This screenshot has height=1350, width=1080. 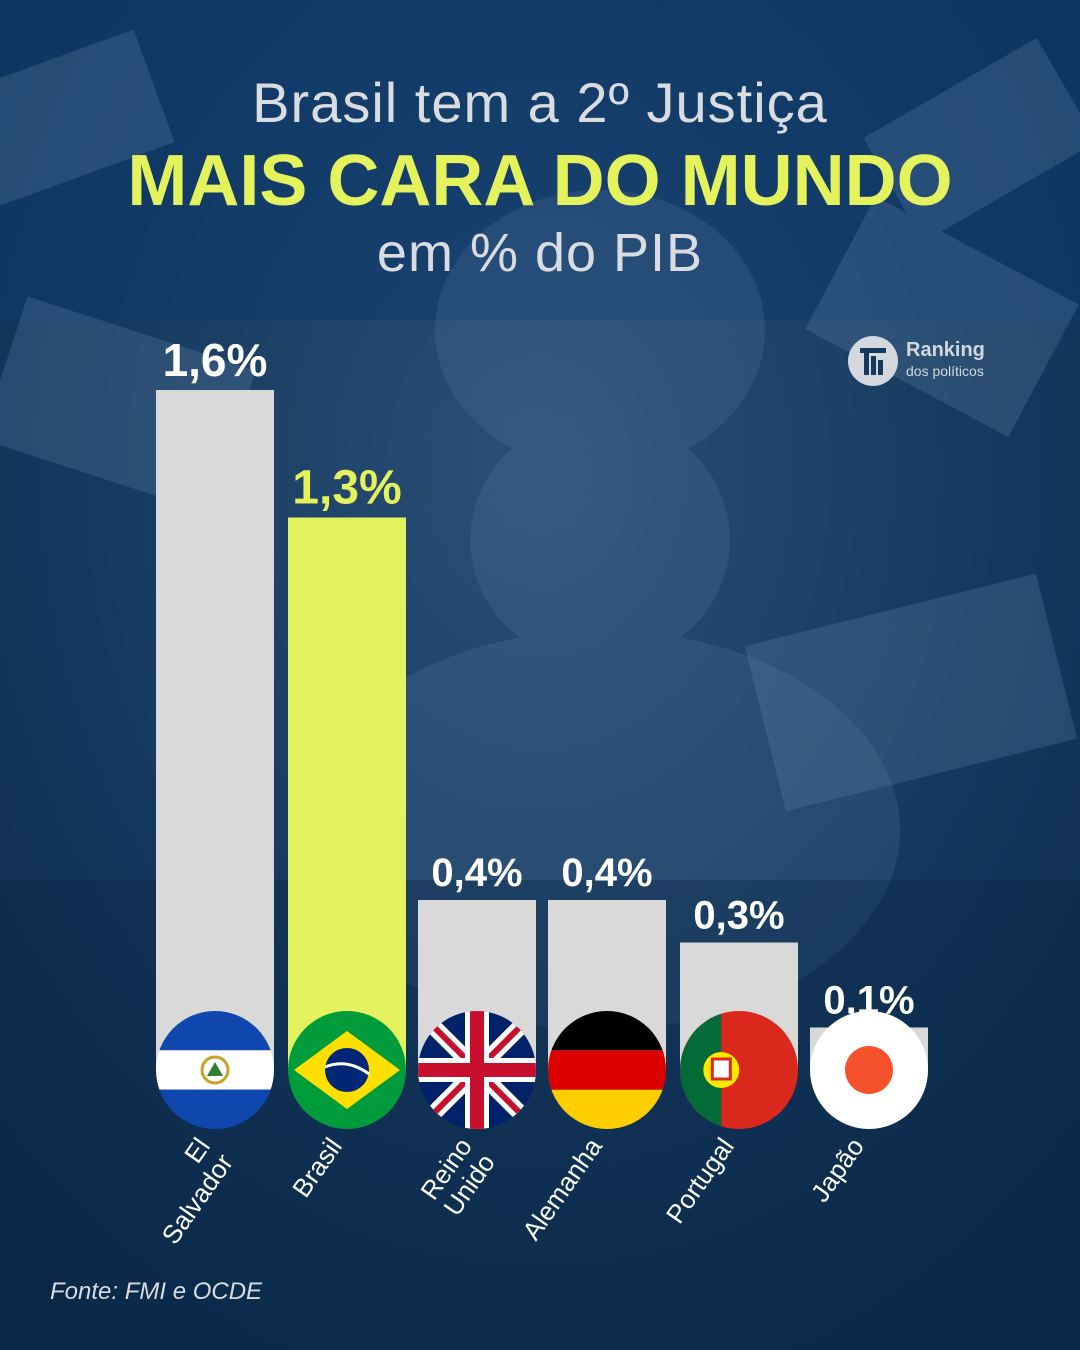 I want to click on germany-flag, so click(x=607, y=1070).